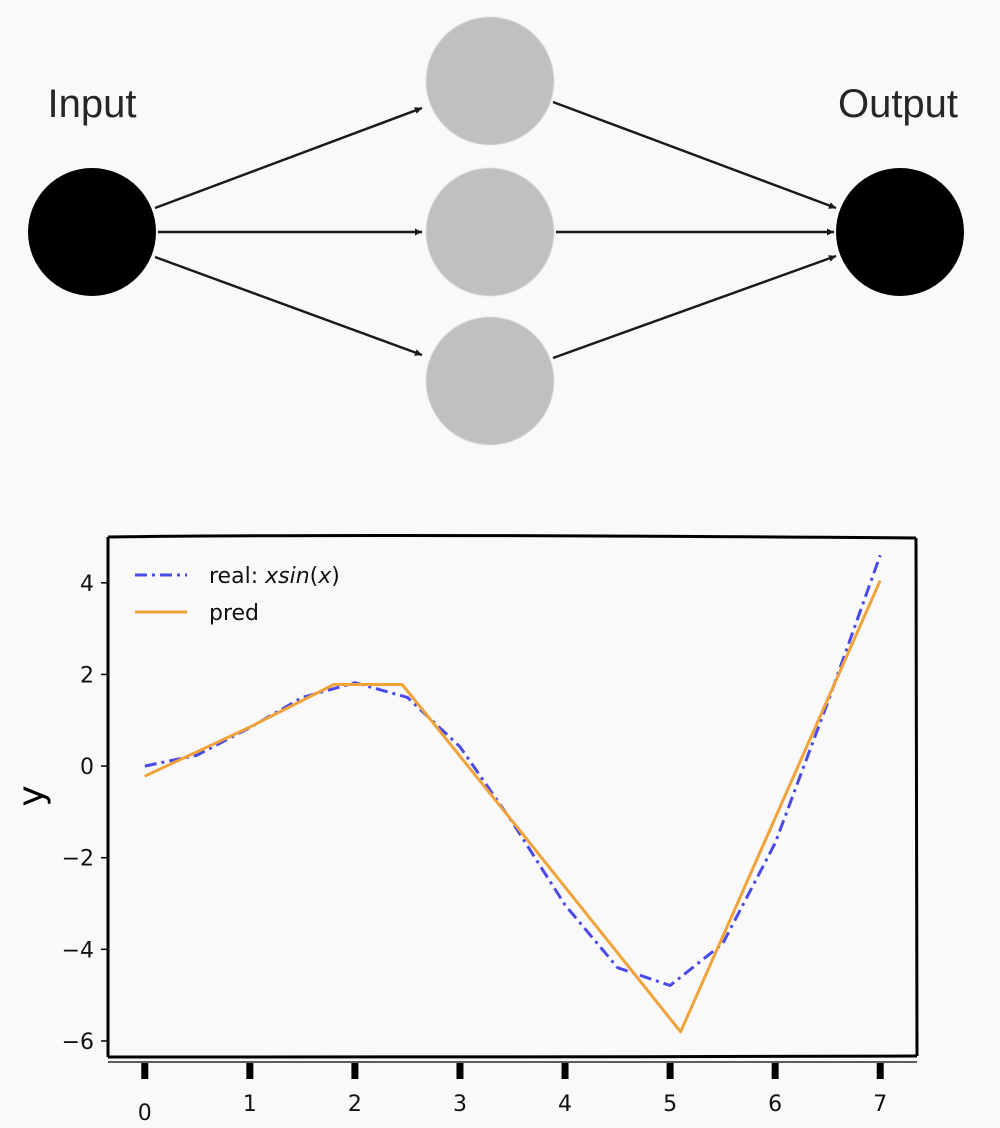 This screenshot has height=1128, width=1000. Describe the element at coordinates (85, 813) in the screenshot. I see `y-axis-ticks: −6 −4 −2 0 2 4` at that location.